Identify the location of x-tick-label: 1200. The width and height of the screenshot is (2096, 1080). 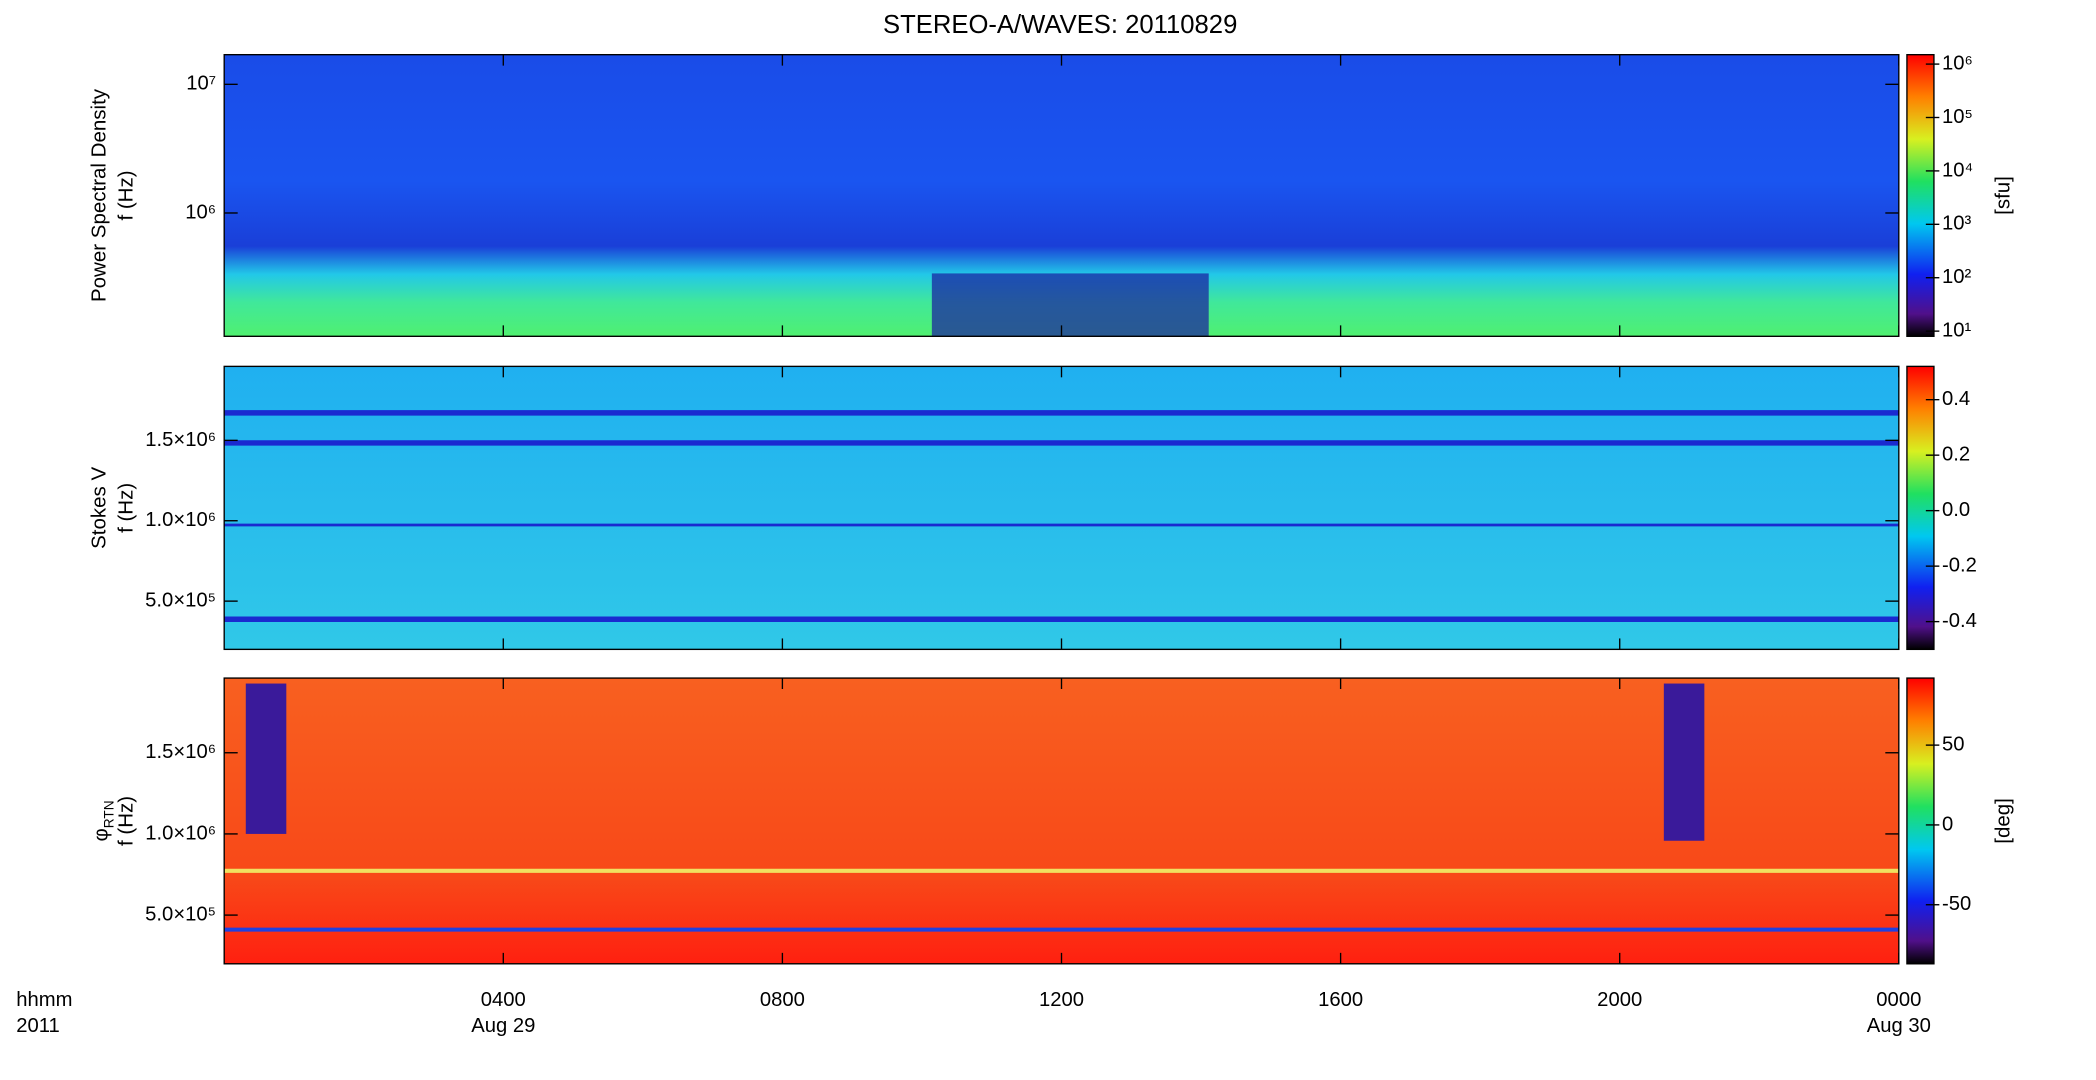
(1061, 1000).